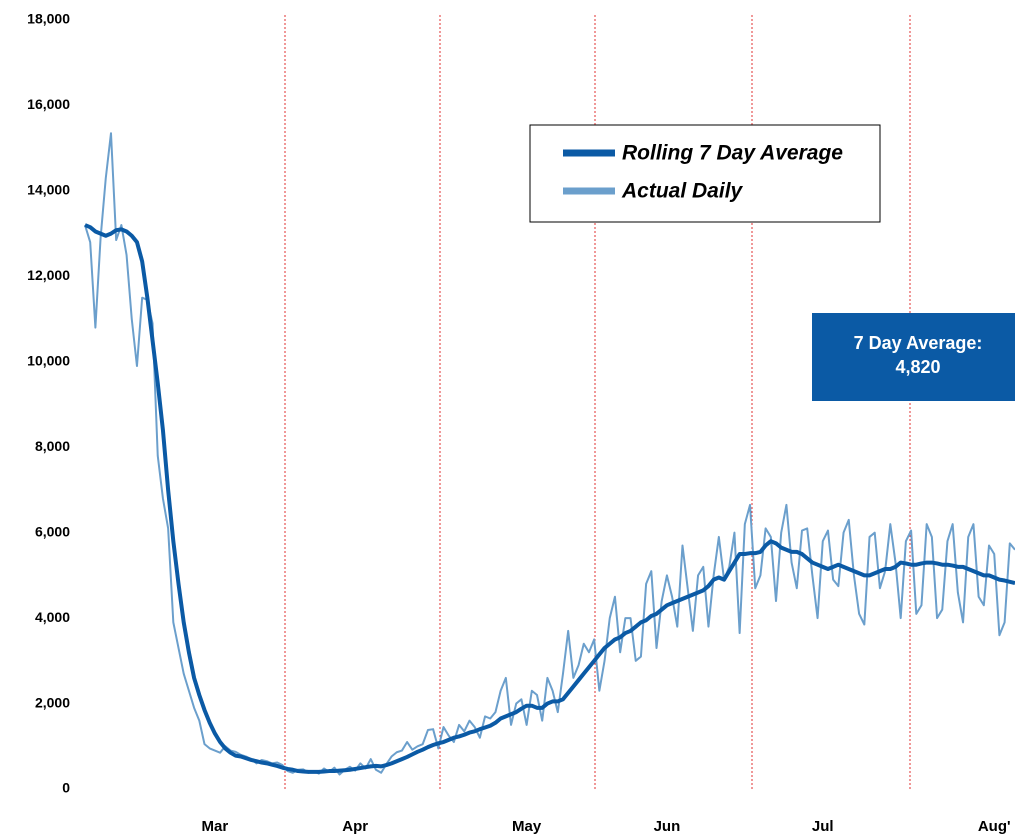  Describe the element at coordinates (918, 343) in the screenshot. I see `annotation-label: 7 Day Average:` at that location.